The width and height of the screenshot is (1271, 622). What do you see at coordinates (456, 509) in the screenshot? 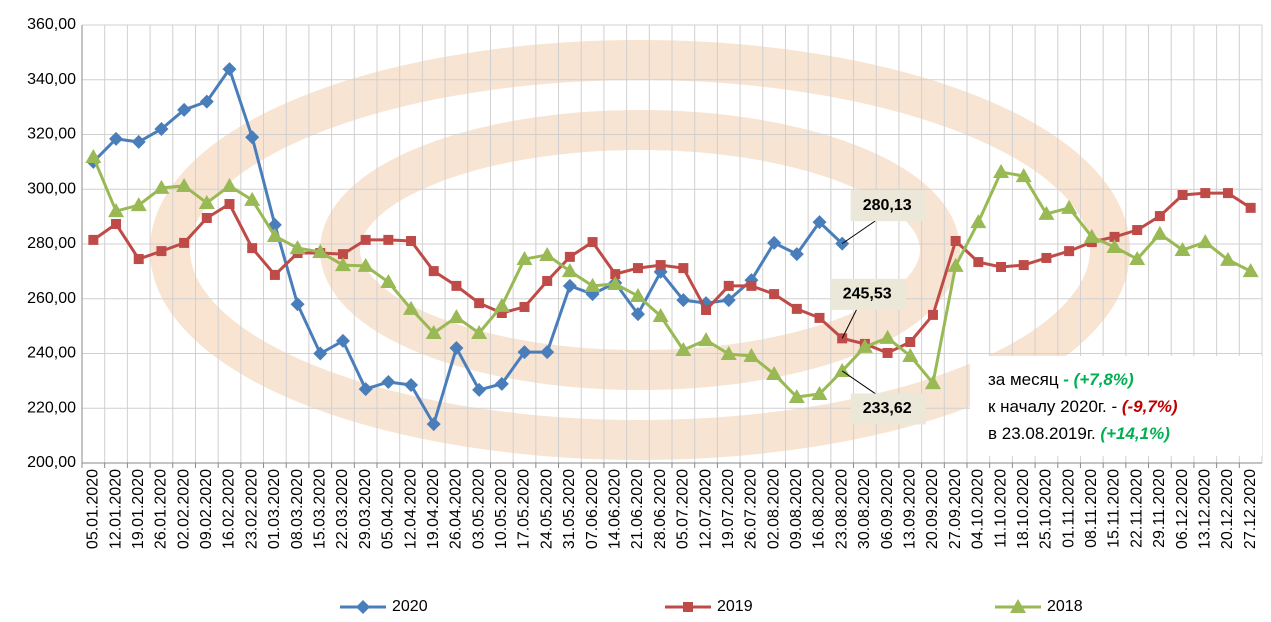
I see `x-tick-label: 26.04.2020` at bounding box center [456, 509].